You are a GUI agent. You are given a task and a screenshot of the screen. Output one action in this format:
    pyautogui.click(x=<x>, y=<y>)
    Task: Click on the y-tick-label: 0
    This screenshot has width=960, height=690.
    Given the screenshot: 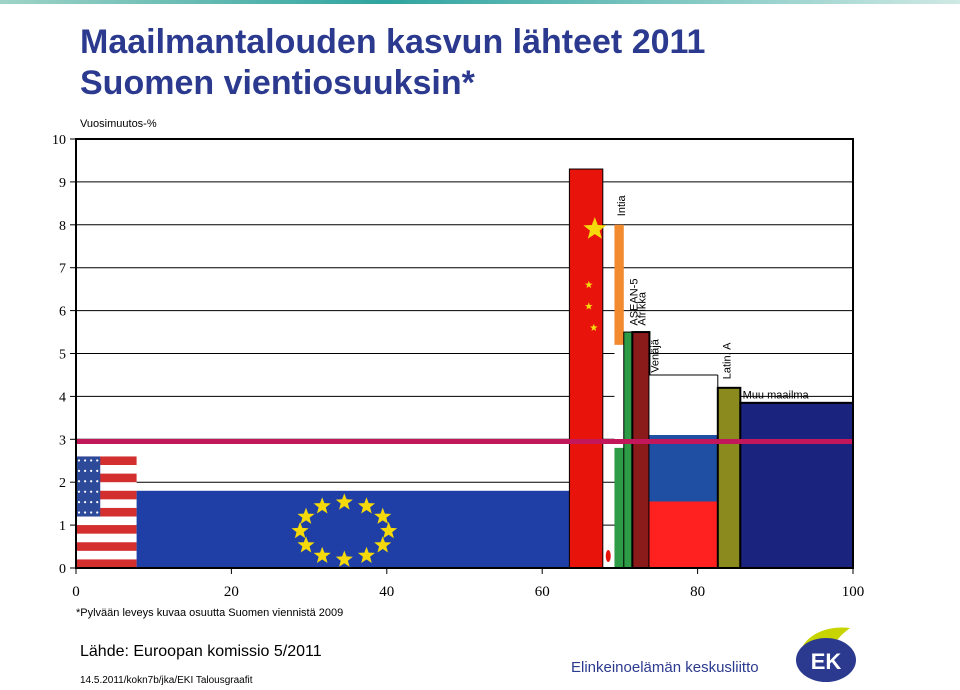 What is the action you would take?
    pyautogui.click(x=62, y=569)
    